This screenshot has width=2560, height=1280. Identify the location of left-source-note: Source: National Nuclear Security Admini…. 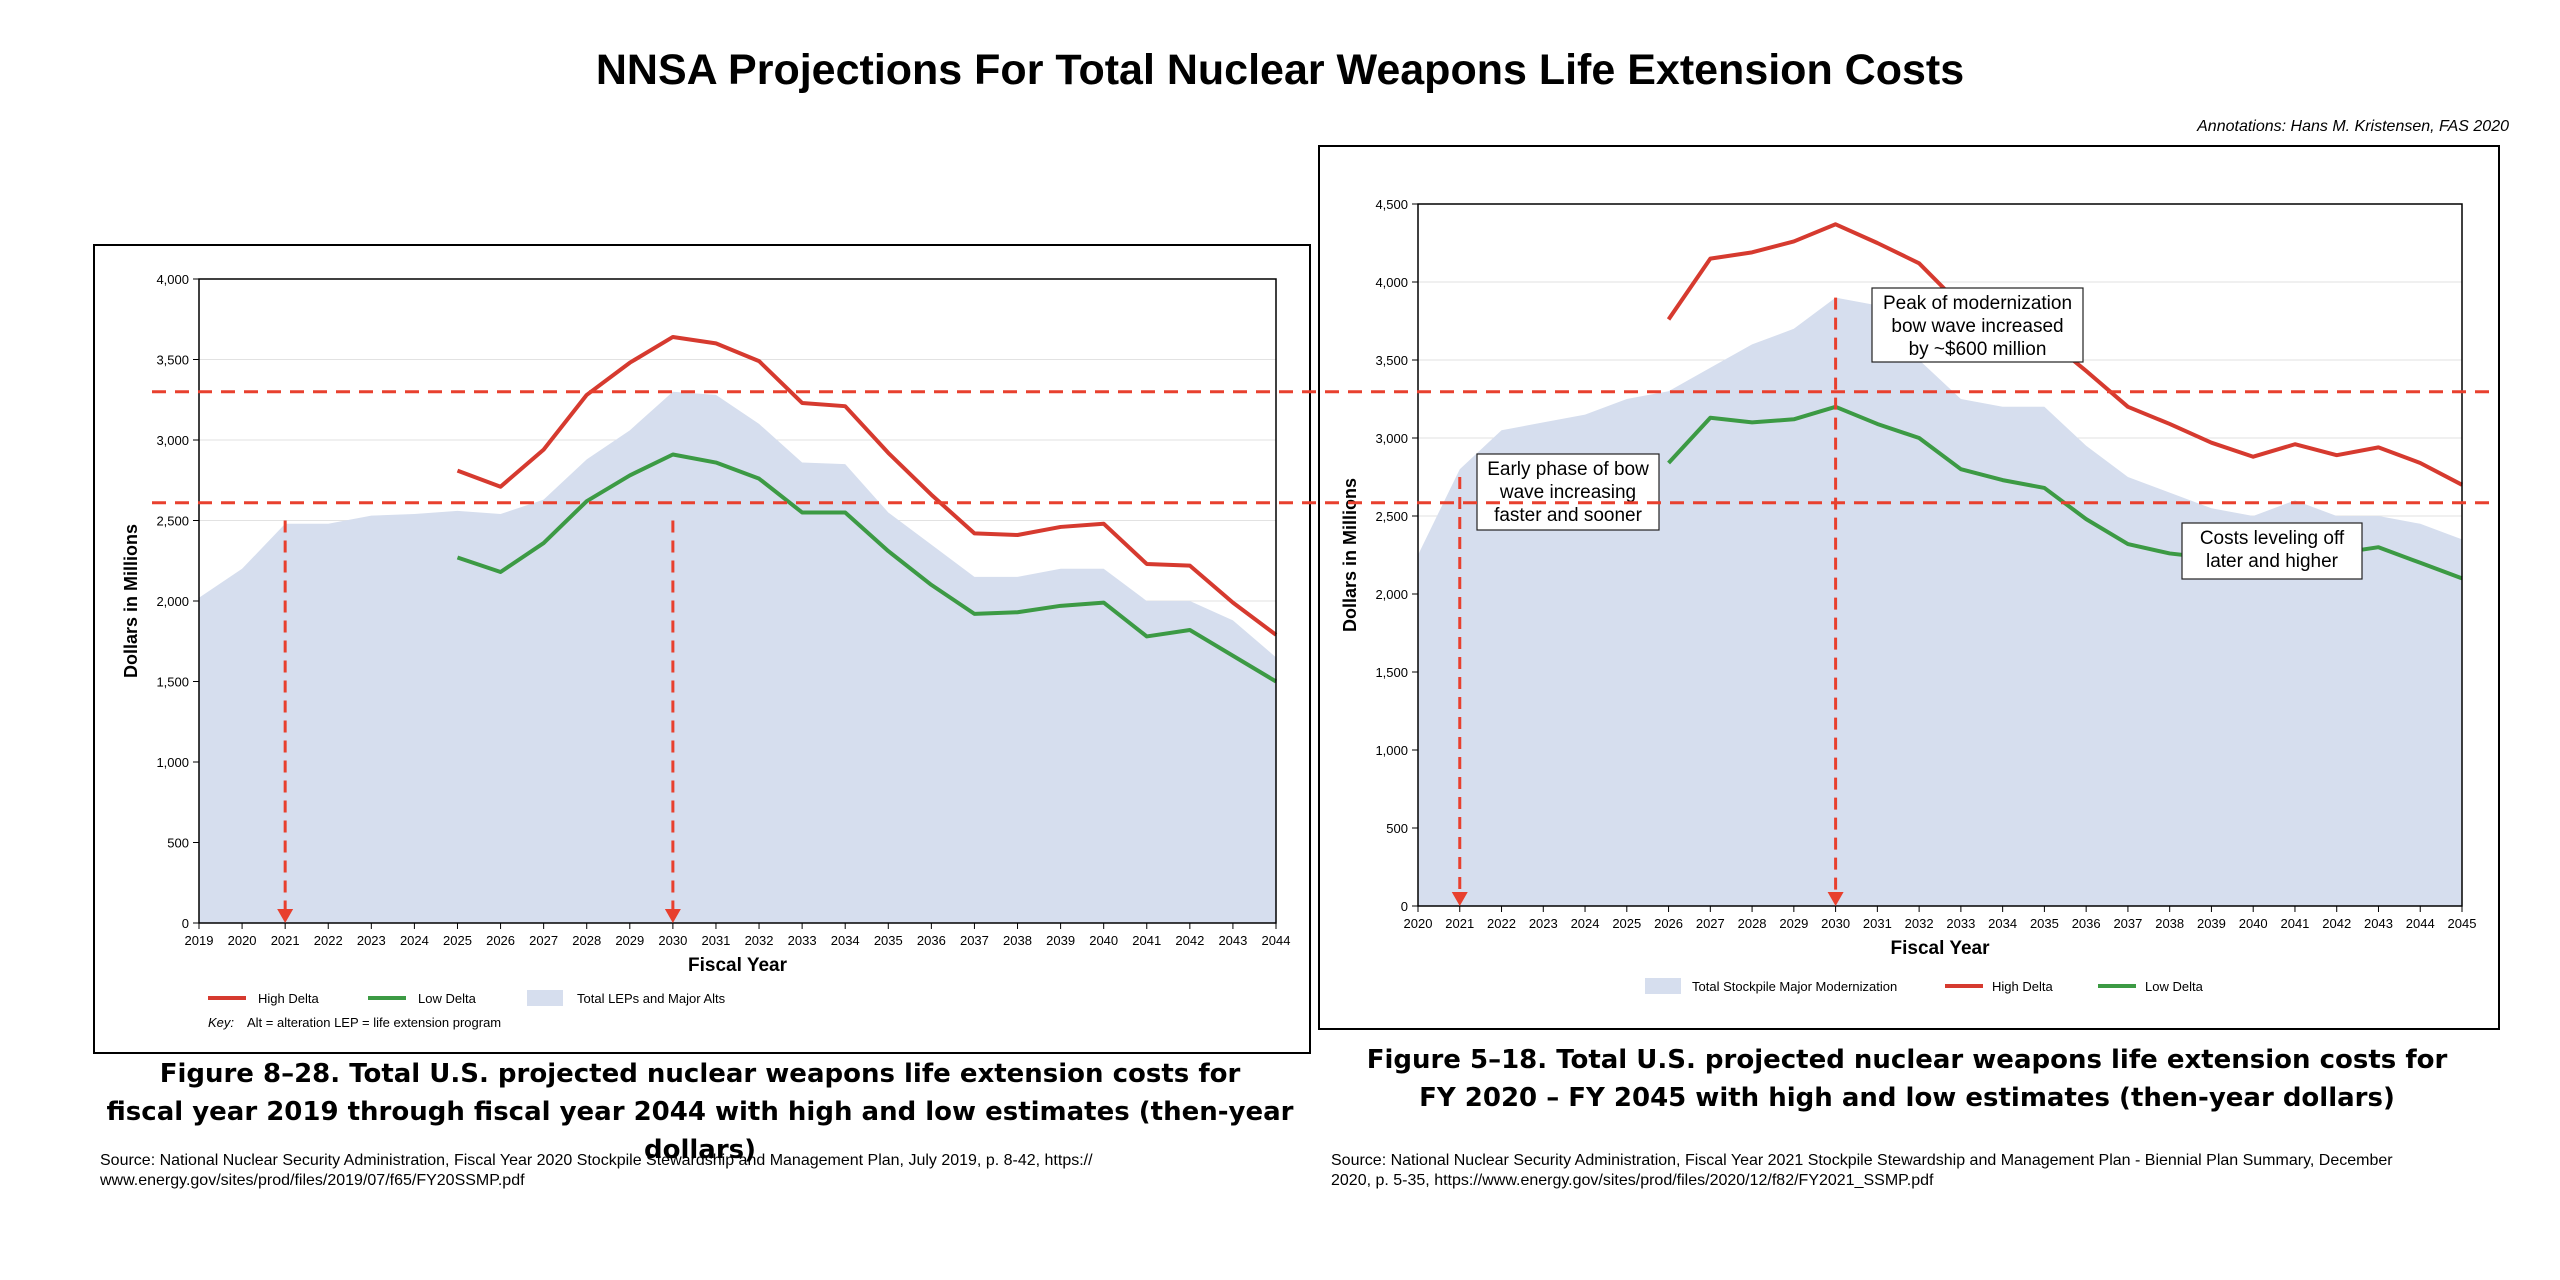
(700, 1171).